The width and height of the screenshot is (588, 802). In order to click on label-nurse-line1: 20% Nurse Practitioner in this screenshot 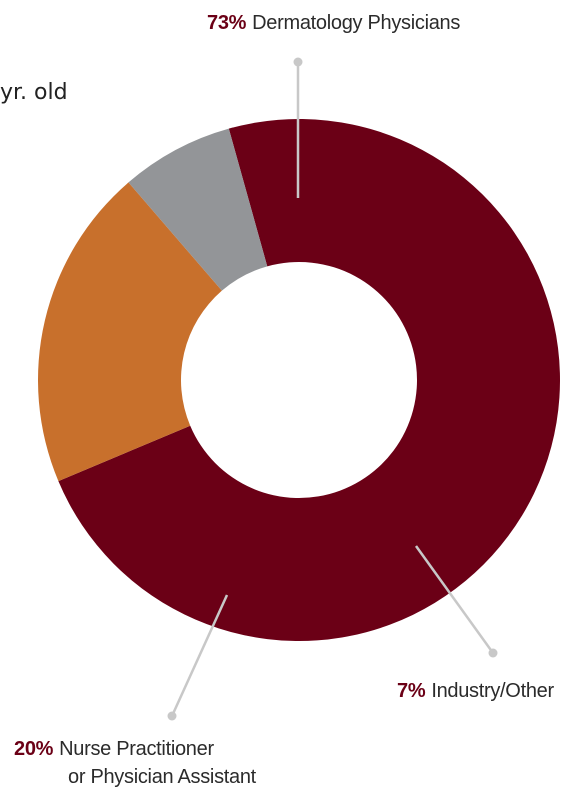, I will do `click(114, 749)`.